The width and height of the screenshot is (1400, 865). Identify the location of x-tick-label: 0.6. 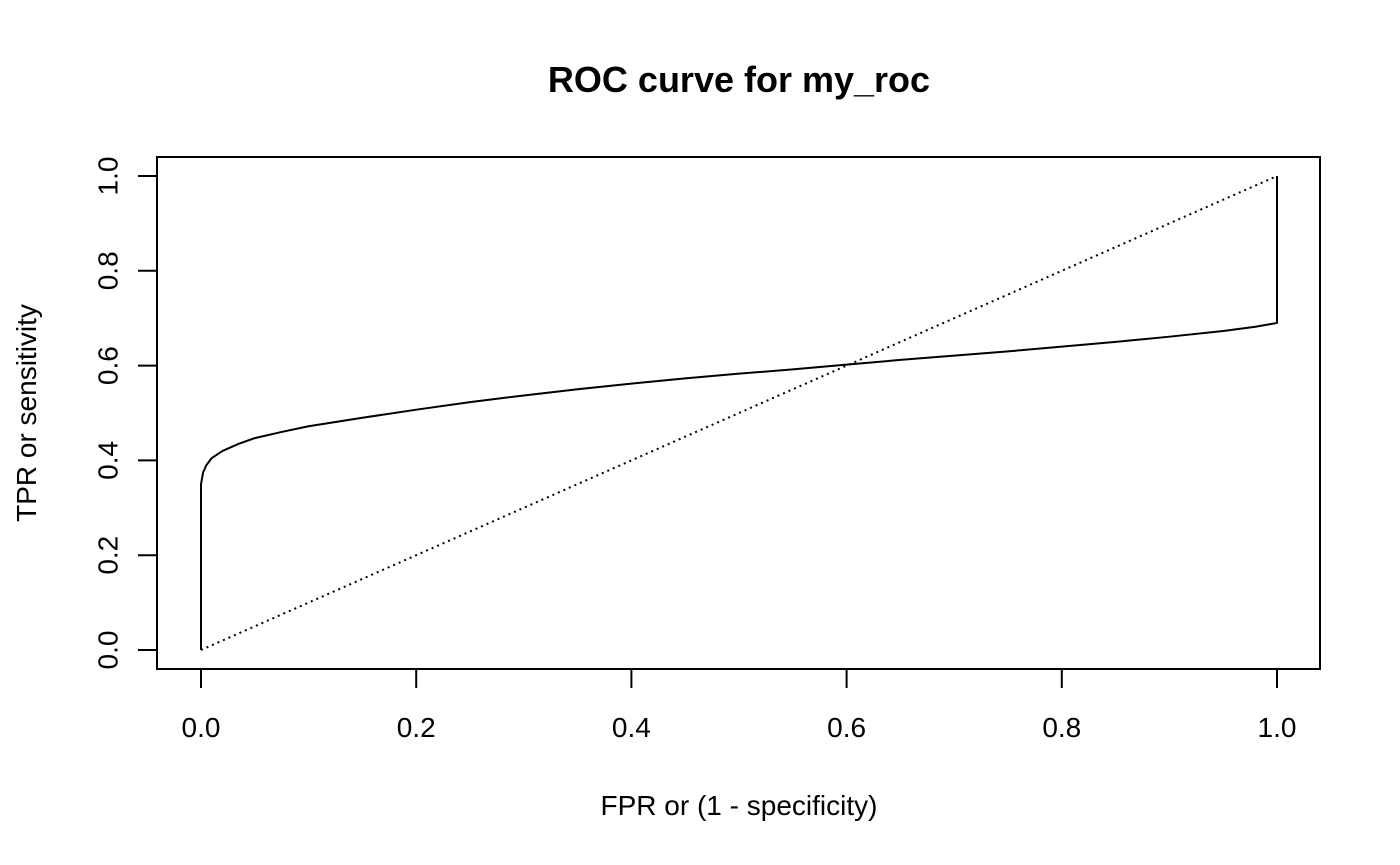
(846, 727).